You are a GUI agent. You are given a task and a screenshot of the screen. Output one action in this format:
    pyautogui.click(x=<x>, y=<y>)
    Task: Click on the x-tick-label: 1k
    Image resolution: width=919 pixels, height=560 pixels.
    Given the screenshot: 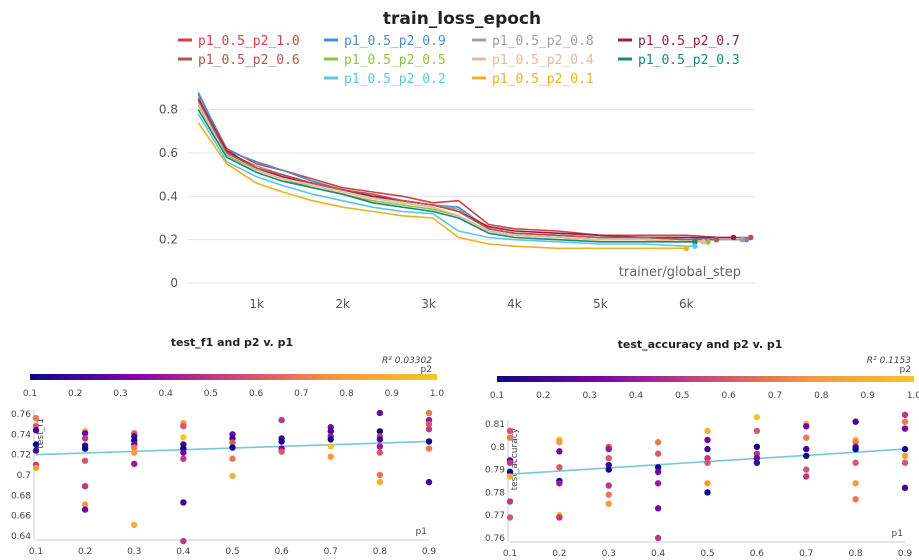 What is the action you would take?
    pyautogui.click(x=256, y=304)
    